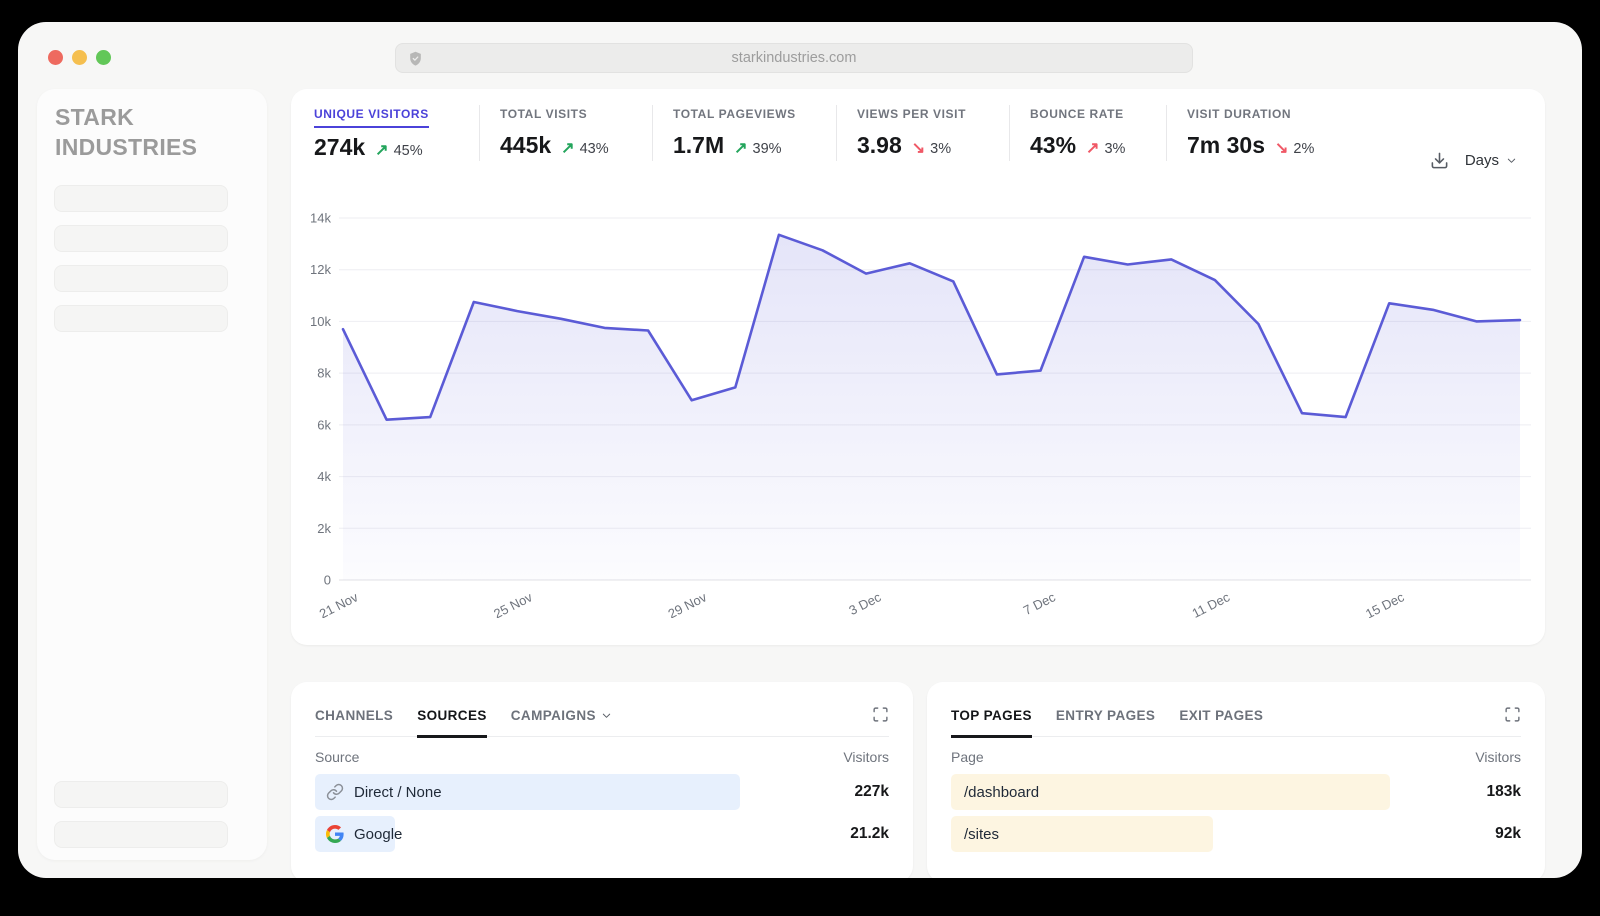  What do you see at coordinates (594, 149) in the screenshot?
I see `stat-delta: 43%` at bounding box center [594, 149].